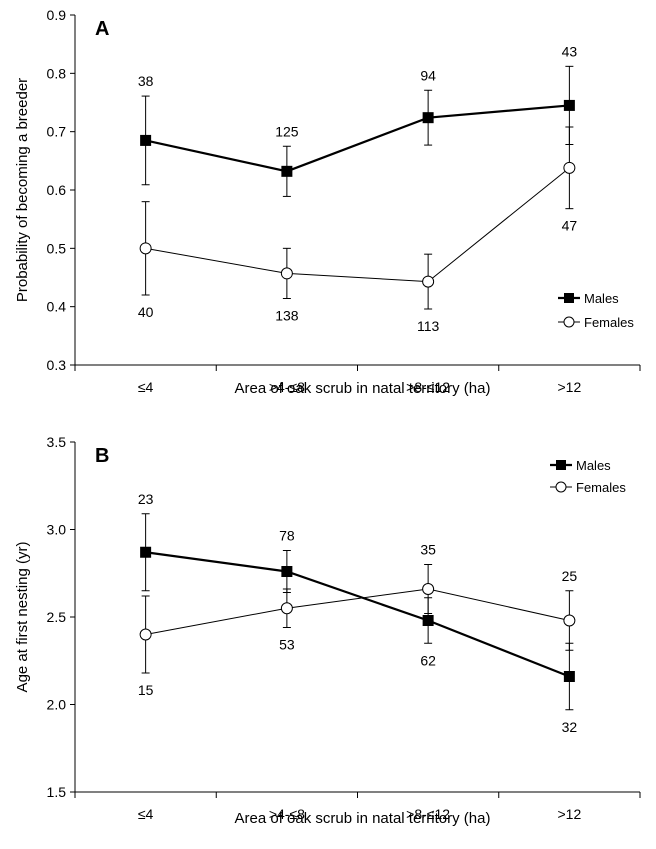  Describe the element at coordinates (102, 456) in the screenshot. I see `panel-letter: B` at that location.